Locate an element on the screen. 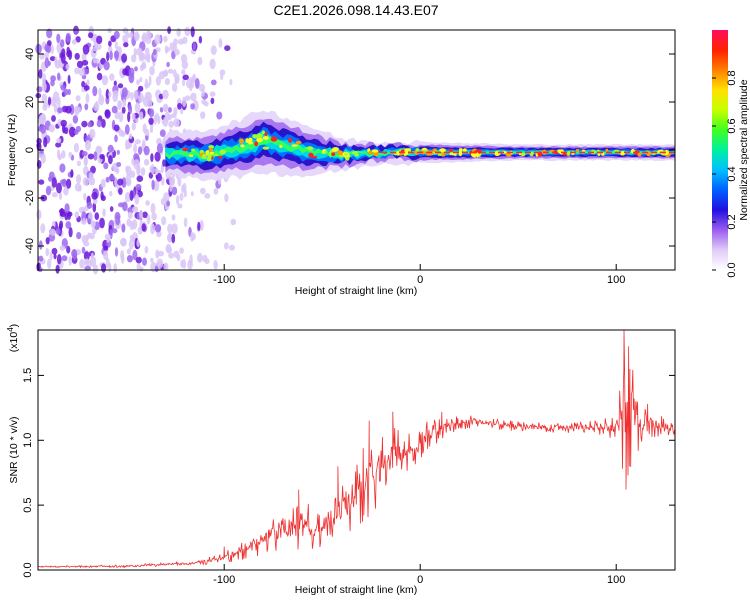  colorbar-ticks: 0.0 0.2 0.4 0.6 0.8 is located at coordinates (725, 174).